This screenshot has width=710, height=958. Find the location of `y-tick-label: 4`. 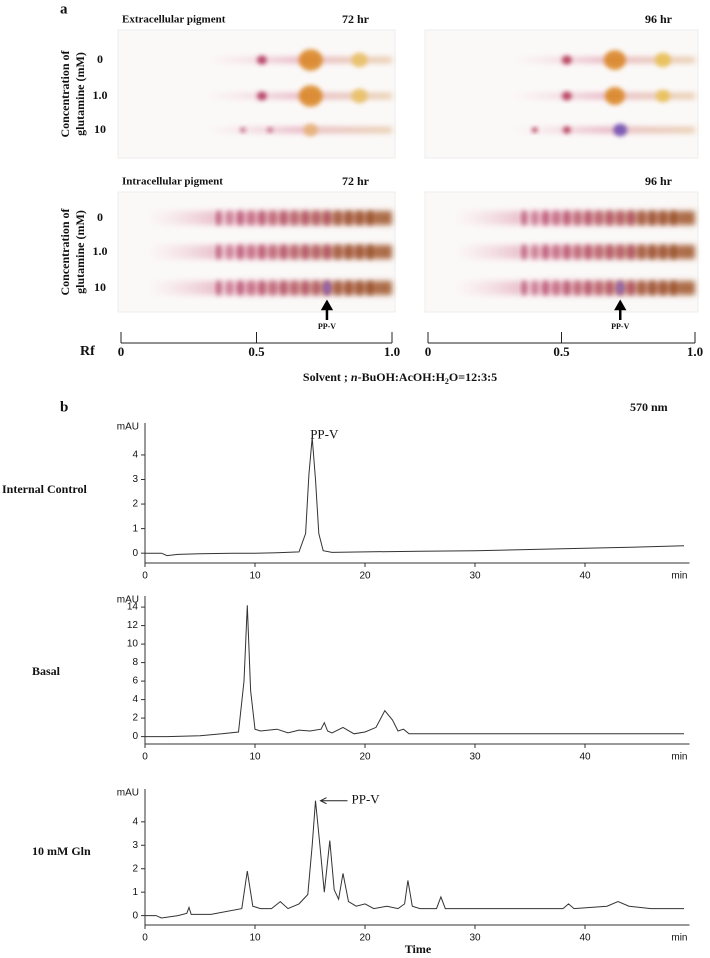

y-tick-label: 4 is located at coordinates (135, 821).